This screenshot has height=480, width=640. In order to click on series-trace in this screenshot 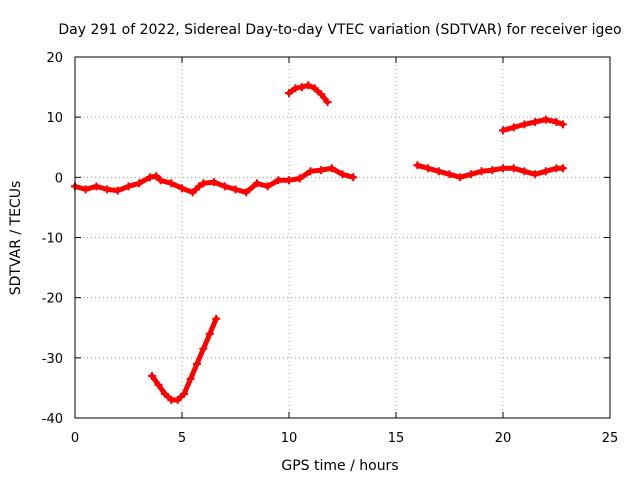, I will do `click(184, 359)`.